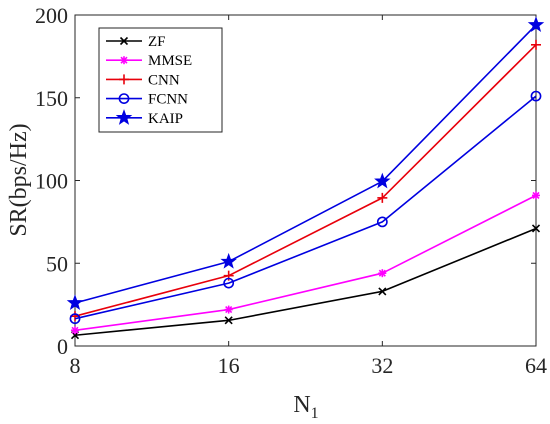  I want to click on x-tick-label: 8, so click(75, 365).